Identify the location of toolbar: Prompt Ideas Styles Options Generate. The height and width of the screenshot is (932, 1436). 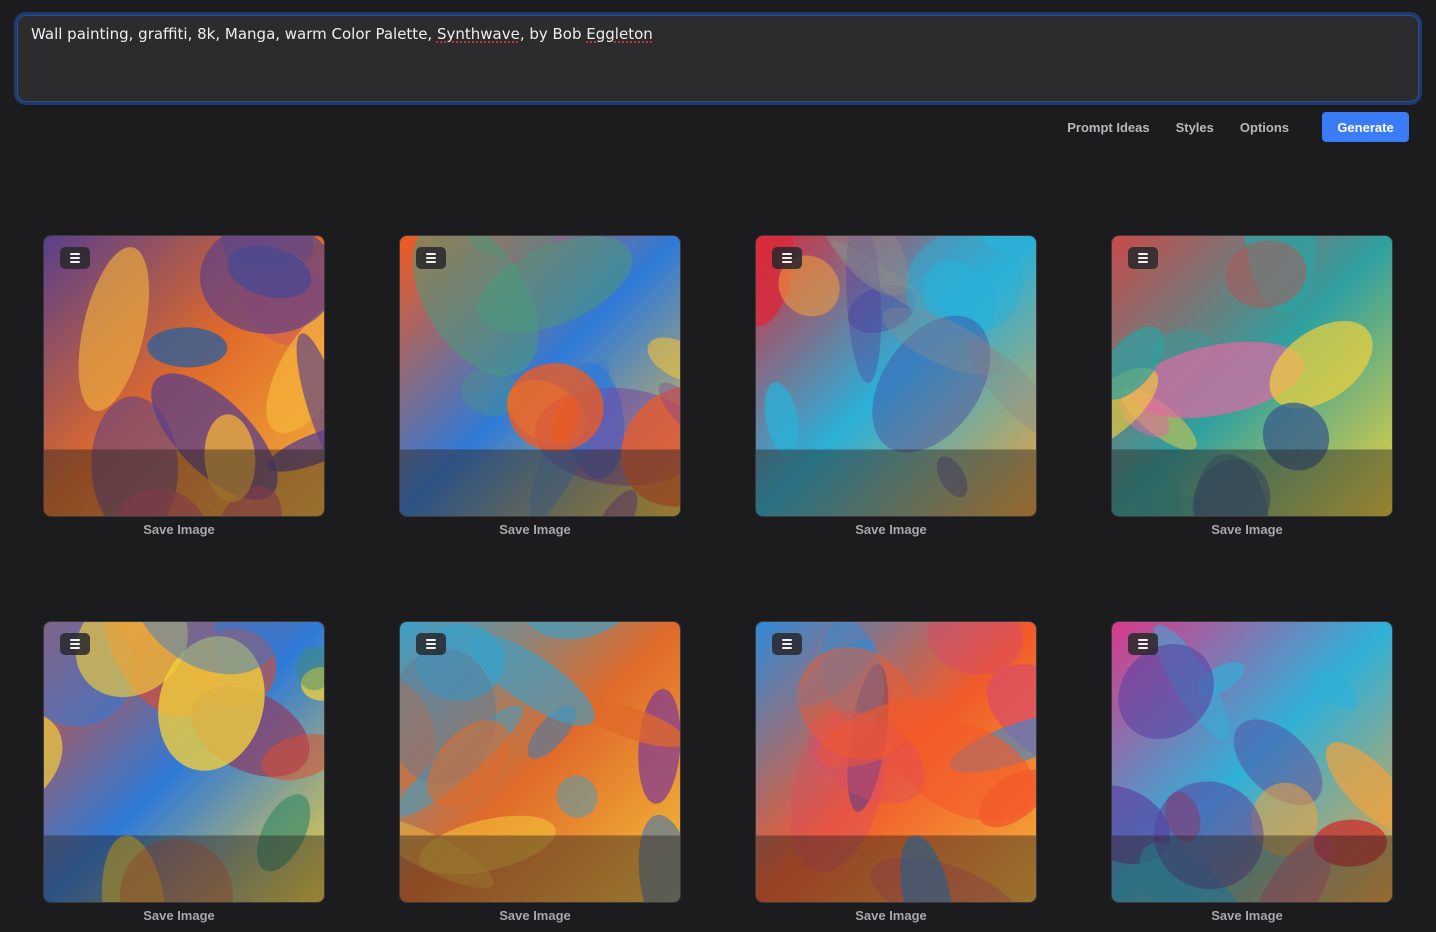
(1231, 127).